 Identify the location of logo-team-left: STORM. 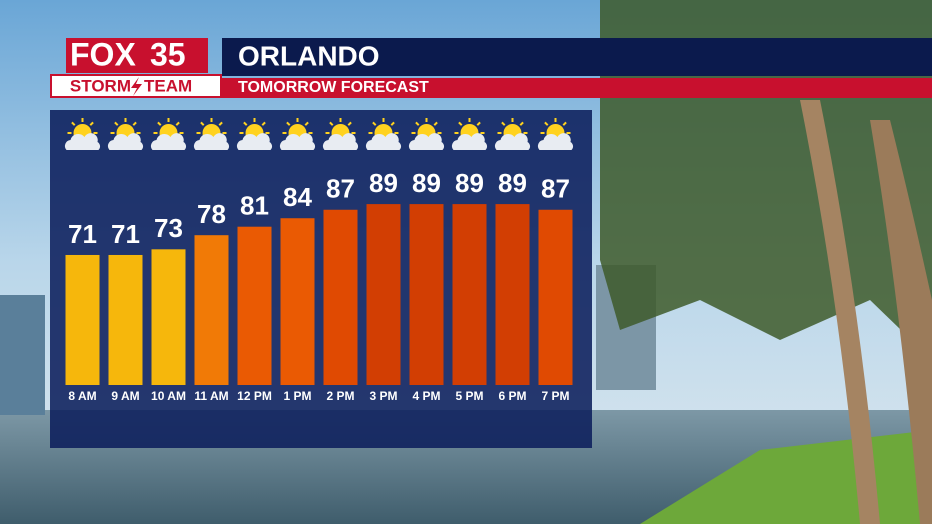
(100, 85).